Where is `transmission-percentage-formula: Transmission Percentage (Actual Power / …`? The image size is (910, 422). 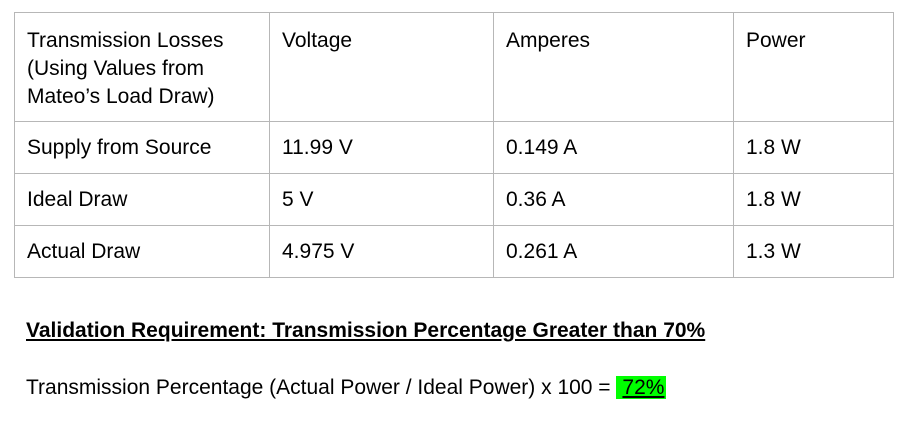
transmission-percentage-formula: Transmission Percentage (Actual Power / … is located at coordinates (346, 388).